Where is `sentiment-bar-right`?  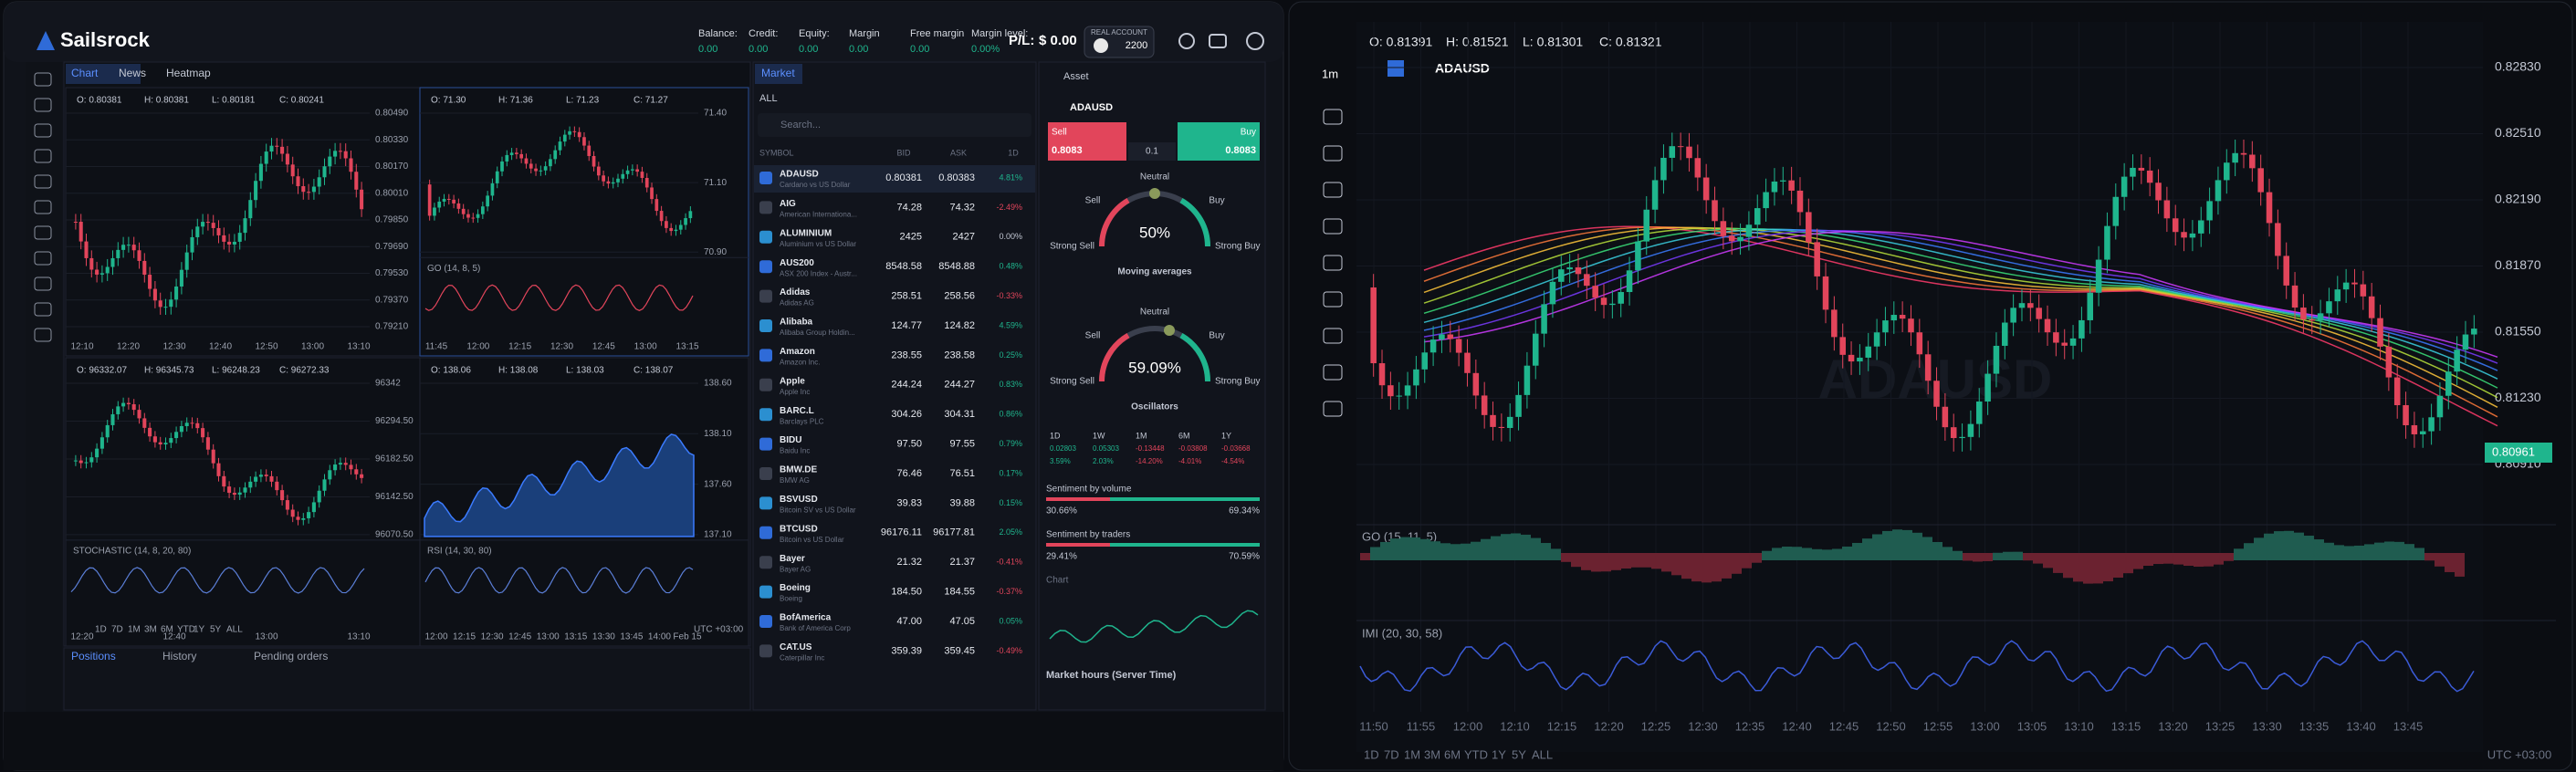 sentiment-bar-right is located at coordinates (1185, 499).